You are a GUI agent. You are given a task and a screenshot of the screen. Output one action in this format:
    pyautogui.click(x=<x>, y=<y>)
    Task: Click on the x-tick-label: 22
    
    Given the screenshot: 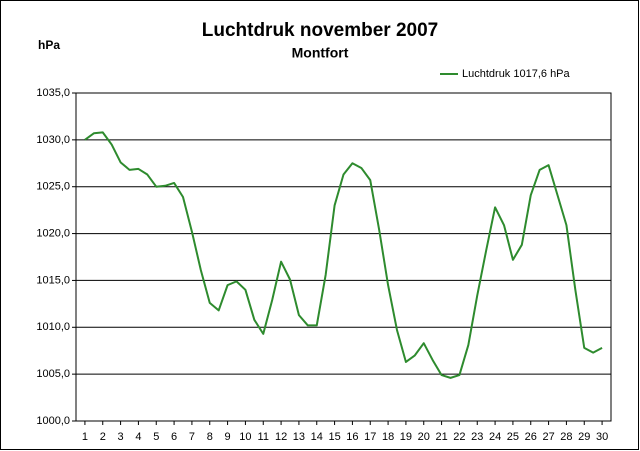 What is the action you would take?
    pyautogui.click(x=459, y=437)
    